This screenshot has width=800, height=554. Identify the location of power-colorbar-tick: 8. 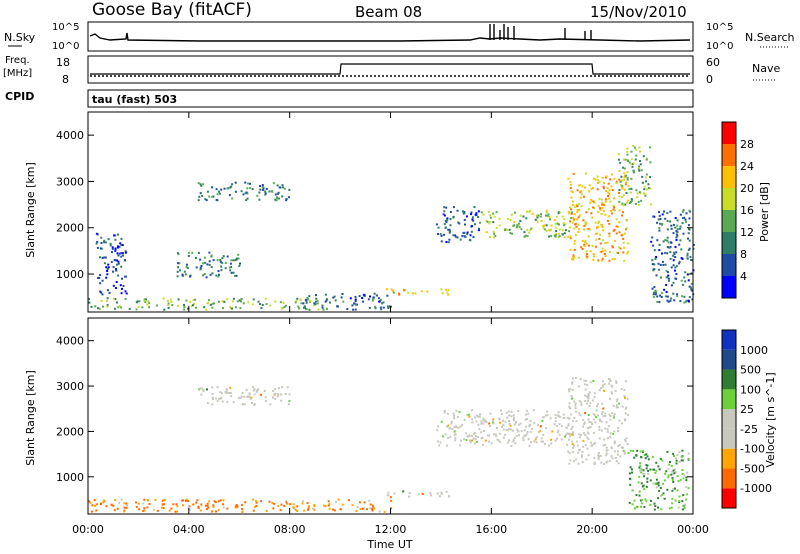
(743, 254).